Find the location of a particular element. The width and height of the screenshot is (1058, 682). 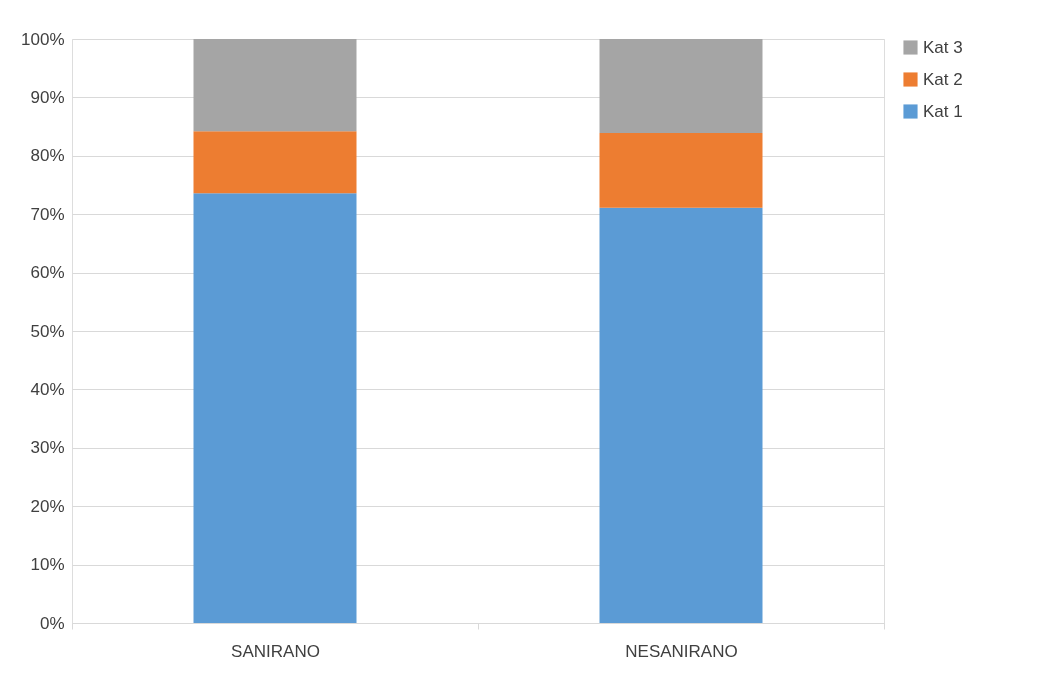

legend-label: Kat 3 is located at coordinates (943, 47).